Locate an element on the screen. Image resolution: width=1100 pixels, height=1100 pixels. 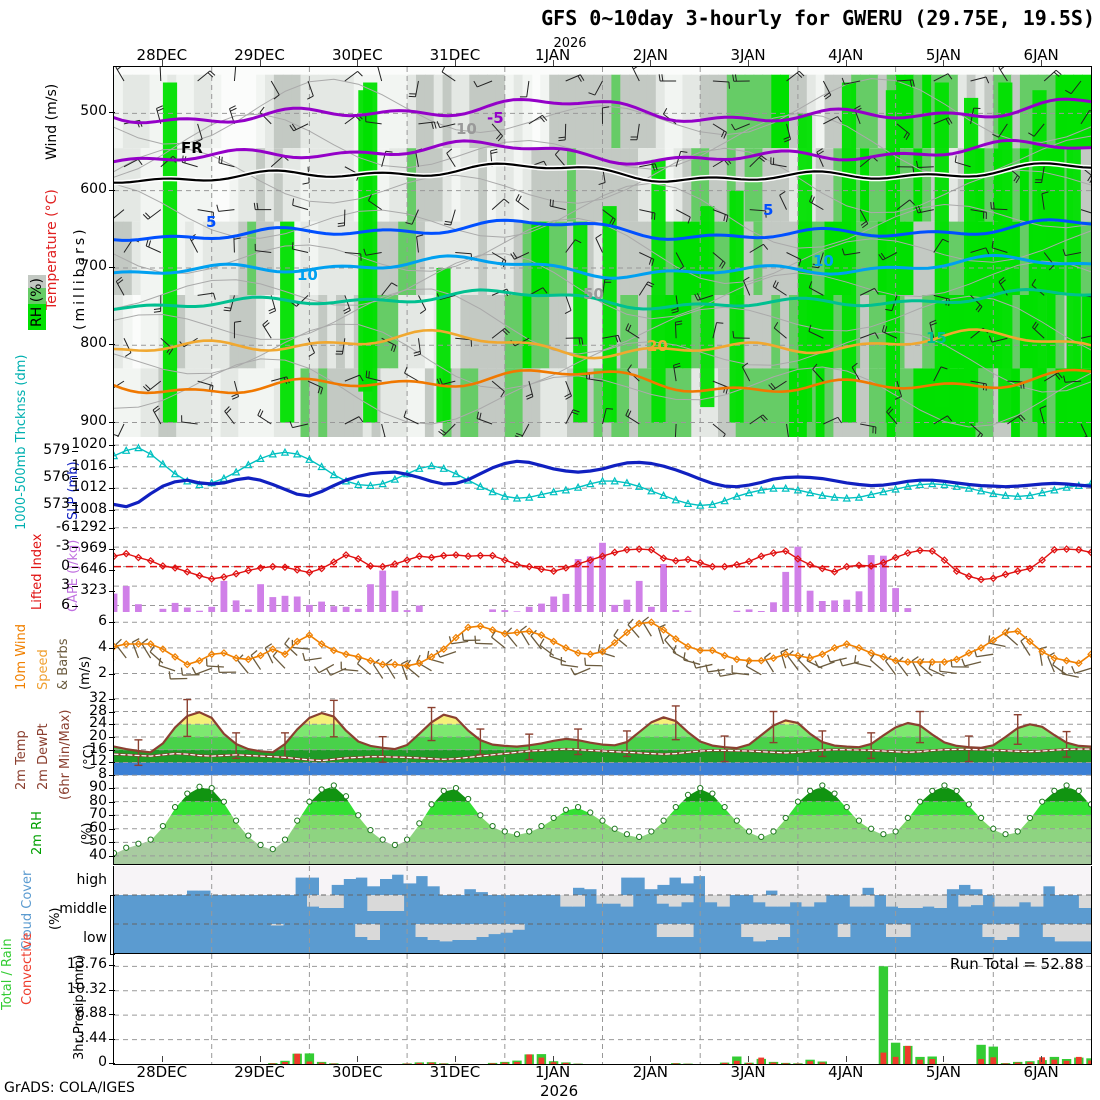
y-tick-rh2m-90: 90 is located at coordinates (98, 787).